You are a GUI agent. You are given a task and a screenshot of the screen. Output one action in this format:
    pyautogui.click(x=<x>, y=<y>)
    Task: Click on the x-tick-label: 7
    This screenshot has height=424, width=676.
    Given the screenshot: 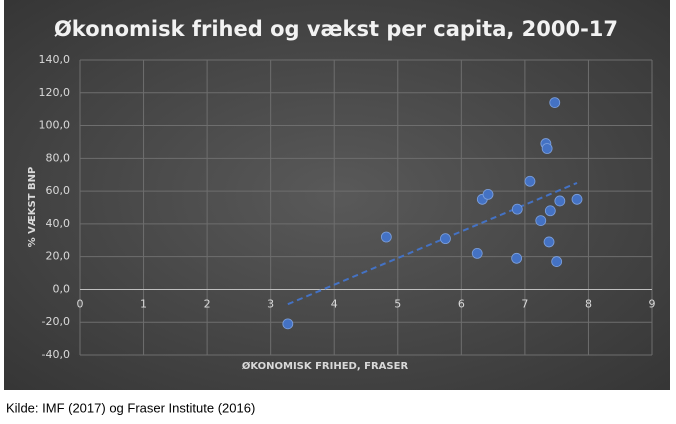 What is the action you would take?
    pyautogui.click(x=524, y=303)
    